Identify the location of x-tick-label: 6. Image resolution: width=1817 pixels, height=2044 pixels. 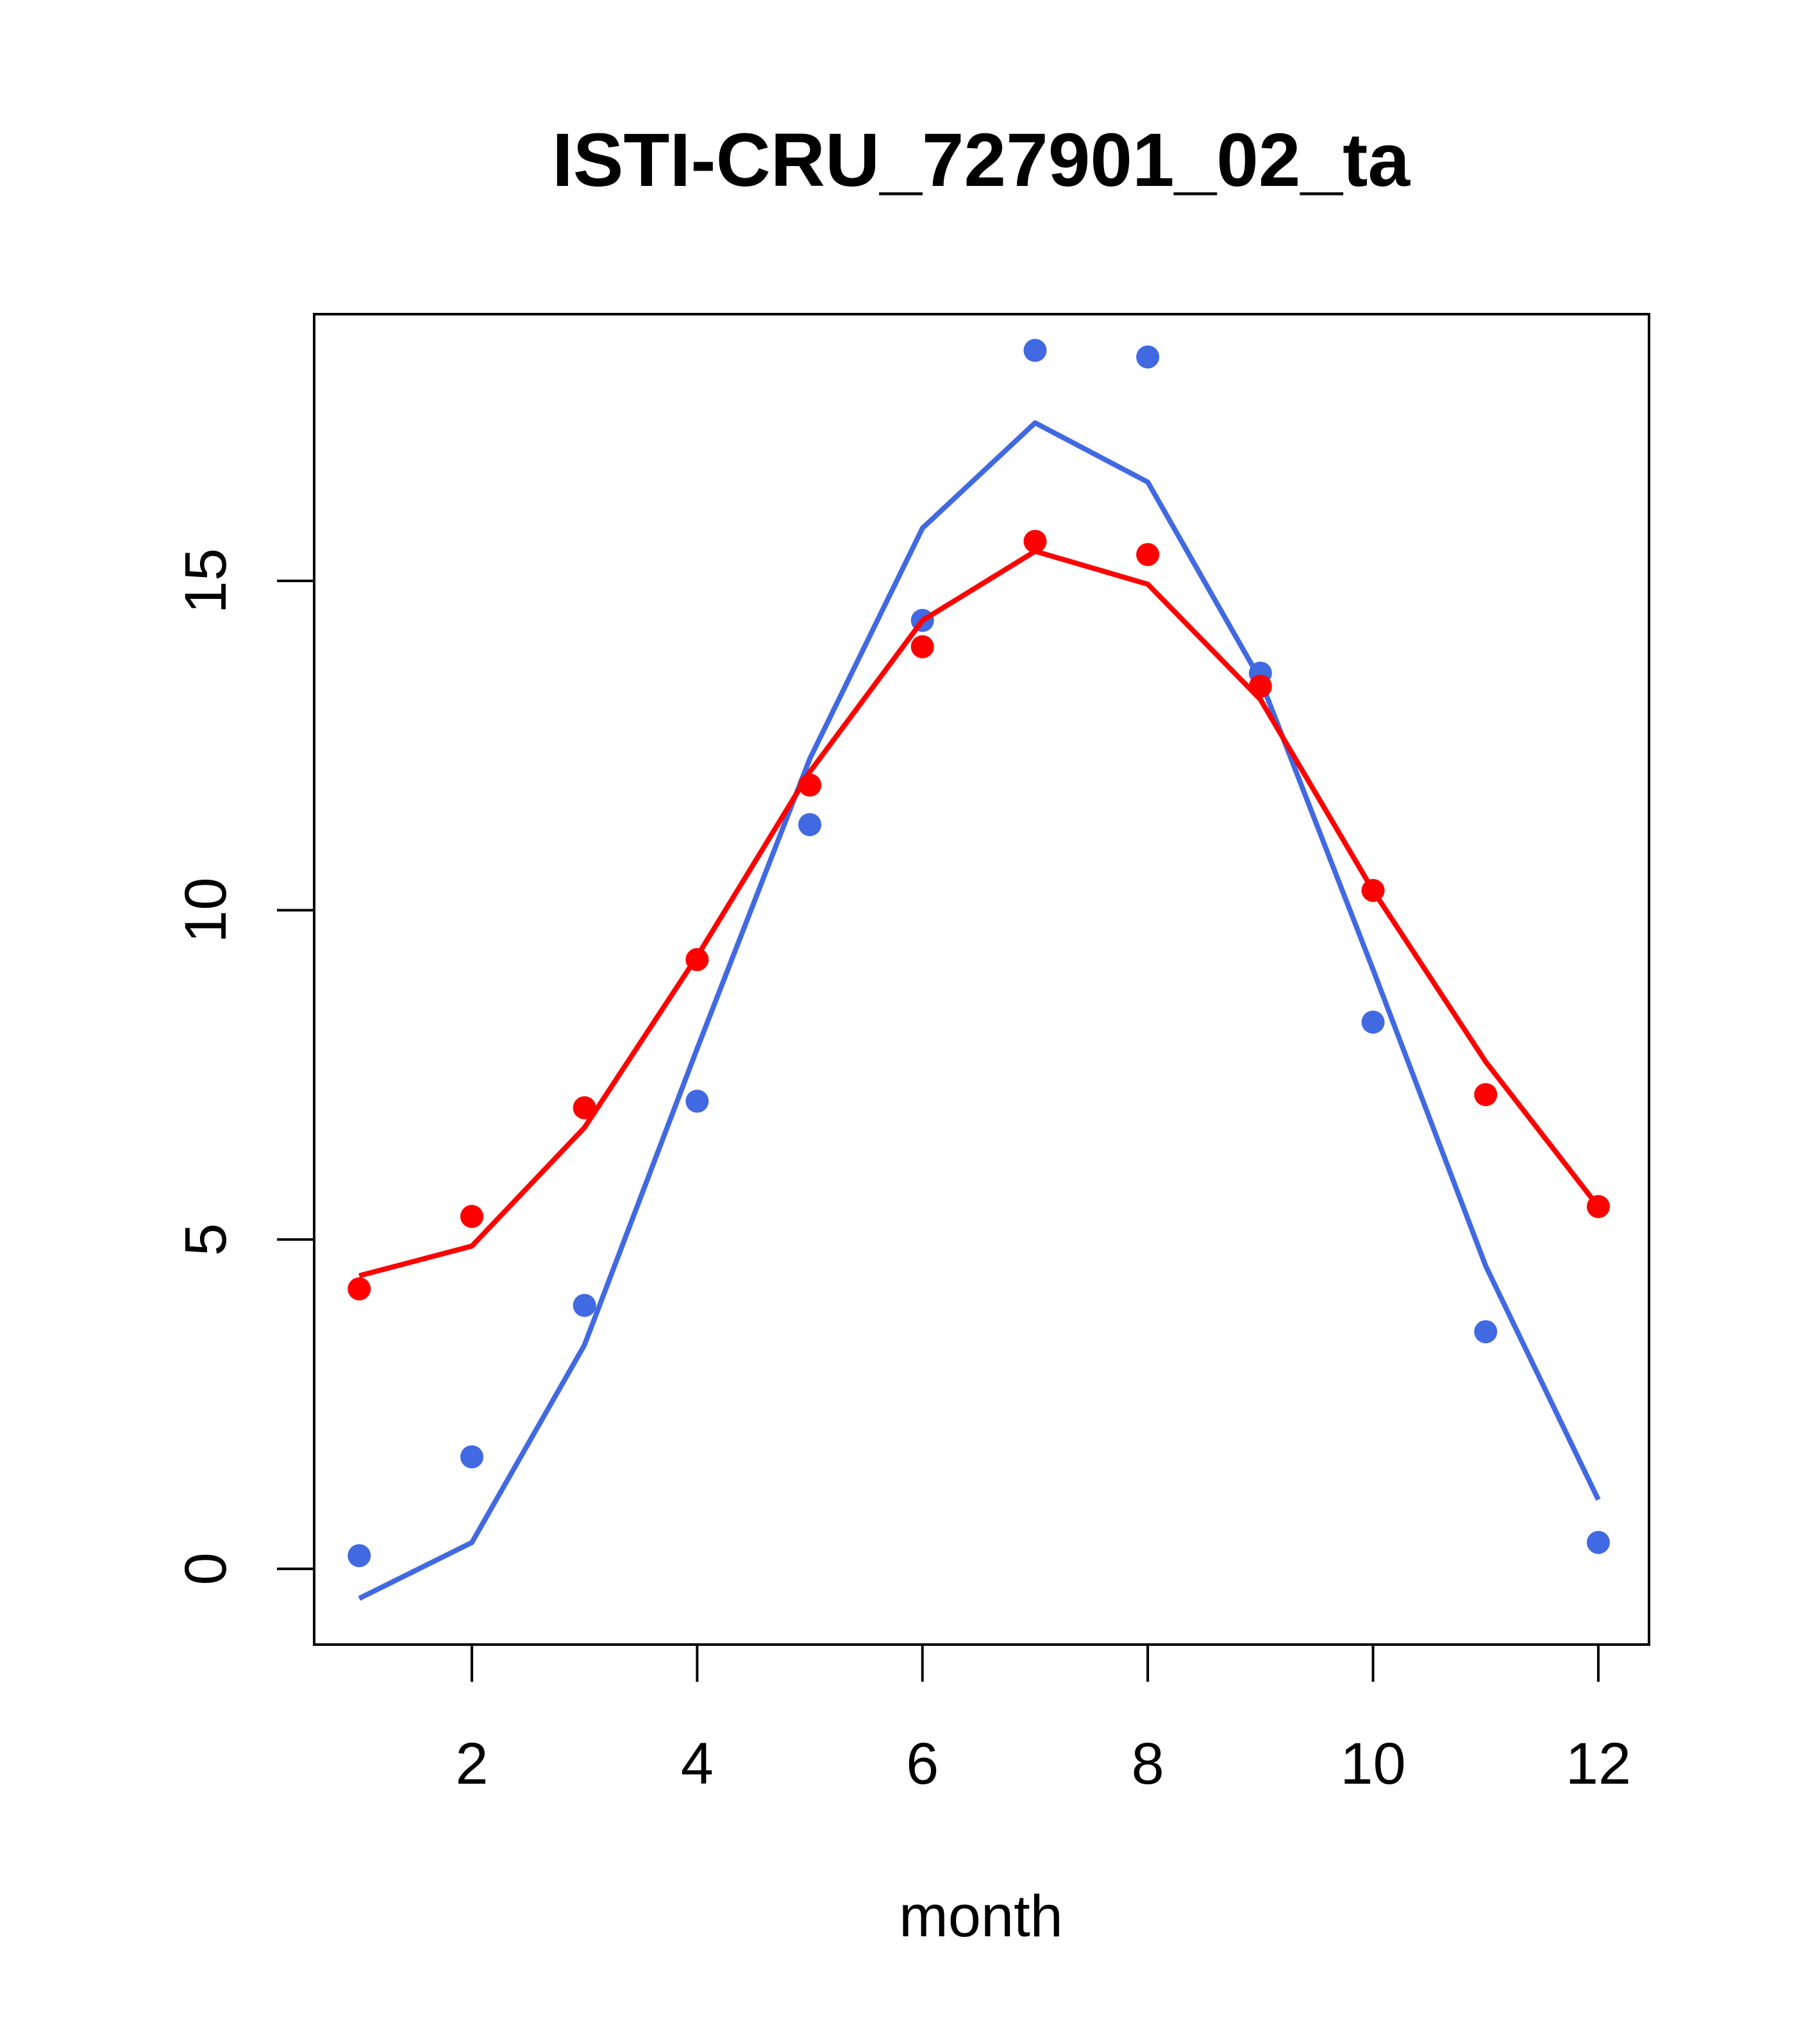
(922, 1764).